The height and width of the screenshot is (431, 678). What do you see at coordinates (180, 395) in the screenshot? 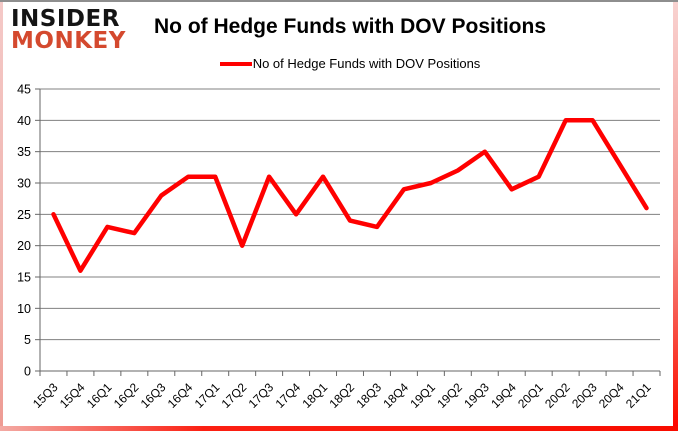
I see `x-axis-tick-label: 16Q4` at bounding box center [180, 395].